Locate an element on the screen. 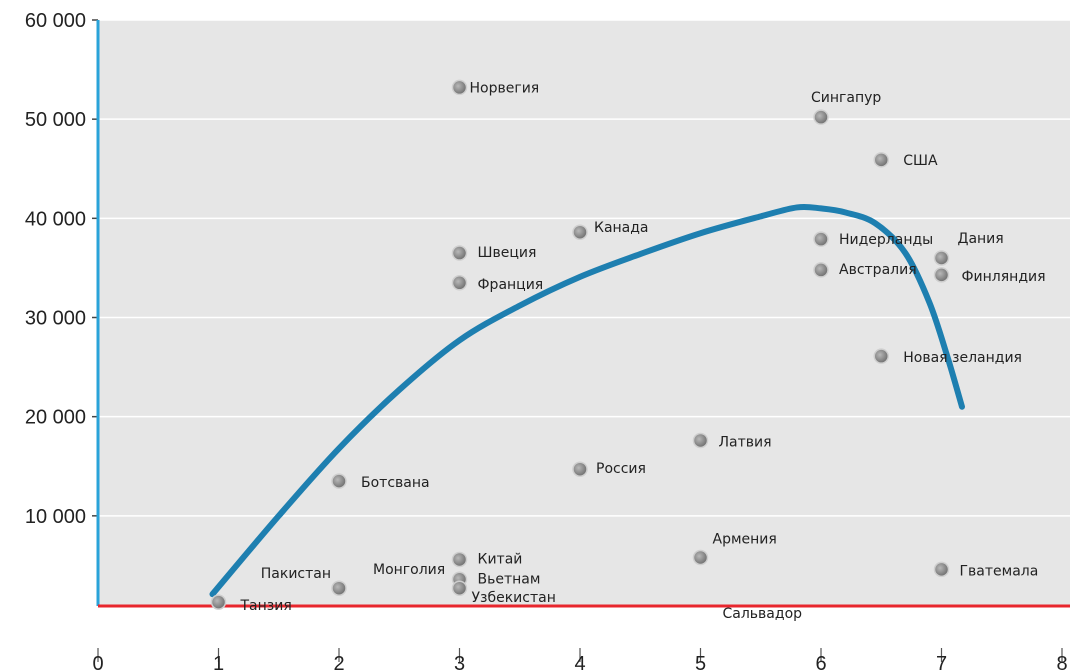 The image size is (1070, 671). y-tick-label: 10 000 is located at coordinates (55, 517).